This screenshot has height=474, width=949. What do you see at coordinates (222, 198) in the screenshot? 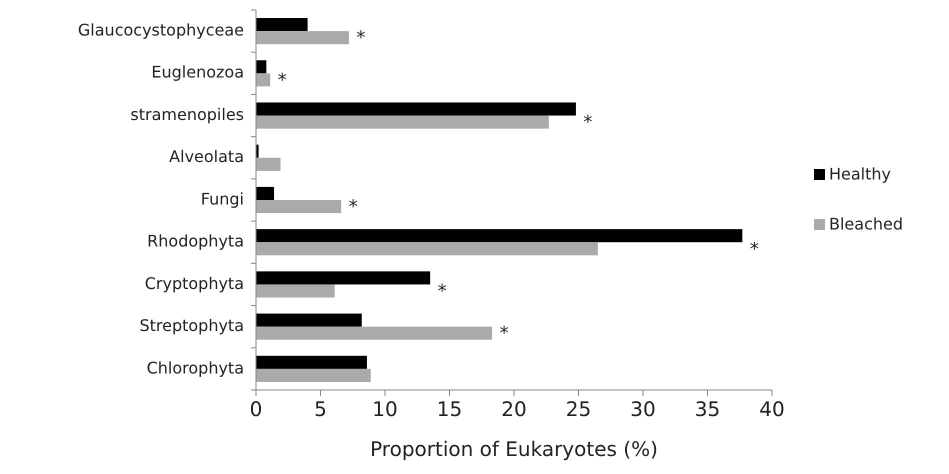
I see `y-tick-label: Fungi` at bounding box center [222, 198].